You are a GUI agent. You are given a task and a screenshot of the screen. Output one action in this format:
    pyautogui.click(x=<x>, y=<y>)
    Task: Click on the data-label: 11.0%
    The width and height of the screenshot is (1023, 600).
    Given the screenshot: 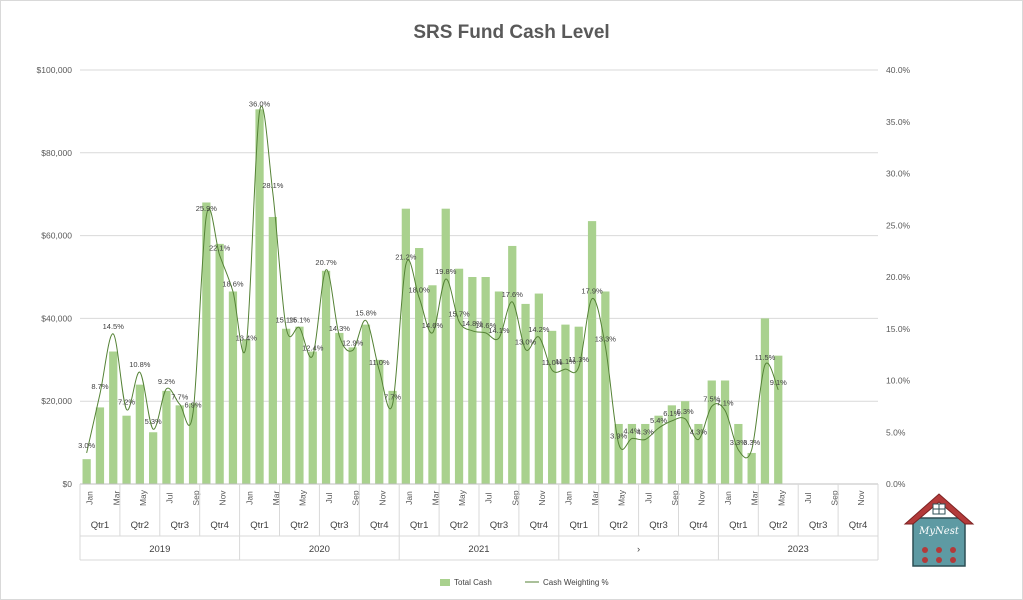 What is the action you would take?
    pyautogui.click(x=552, y=362)
    